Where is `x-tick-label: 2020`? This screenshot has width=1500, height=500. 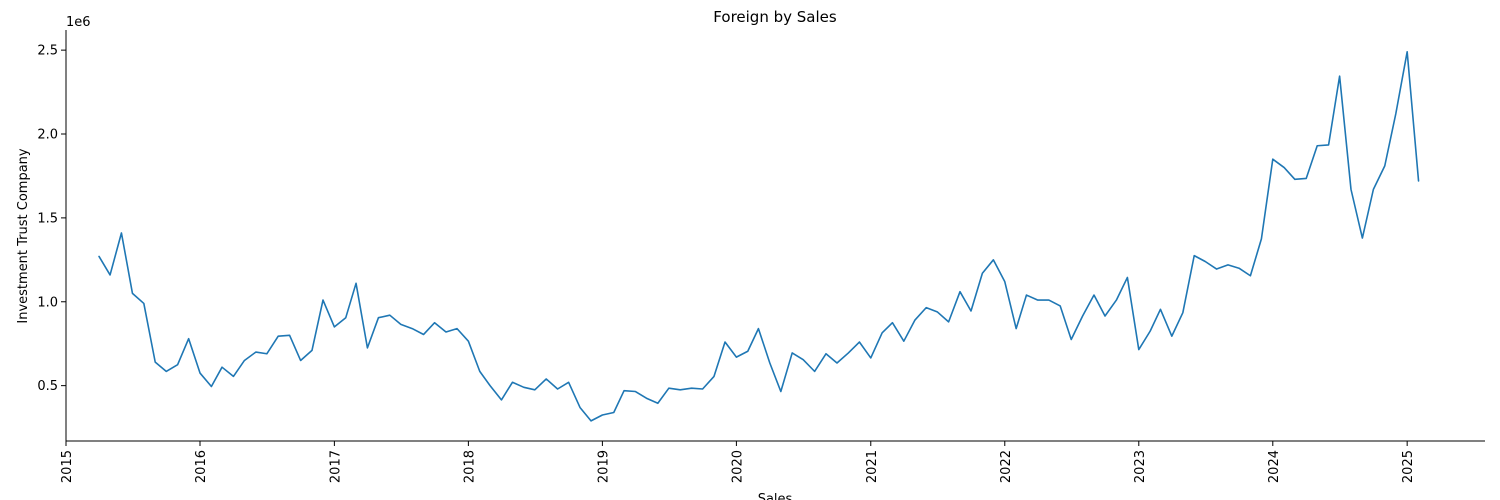
x-tick-label: 2020 is located at coordinates (737, 466).